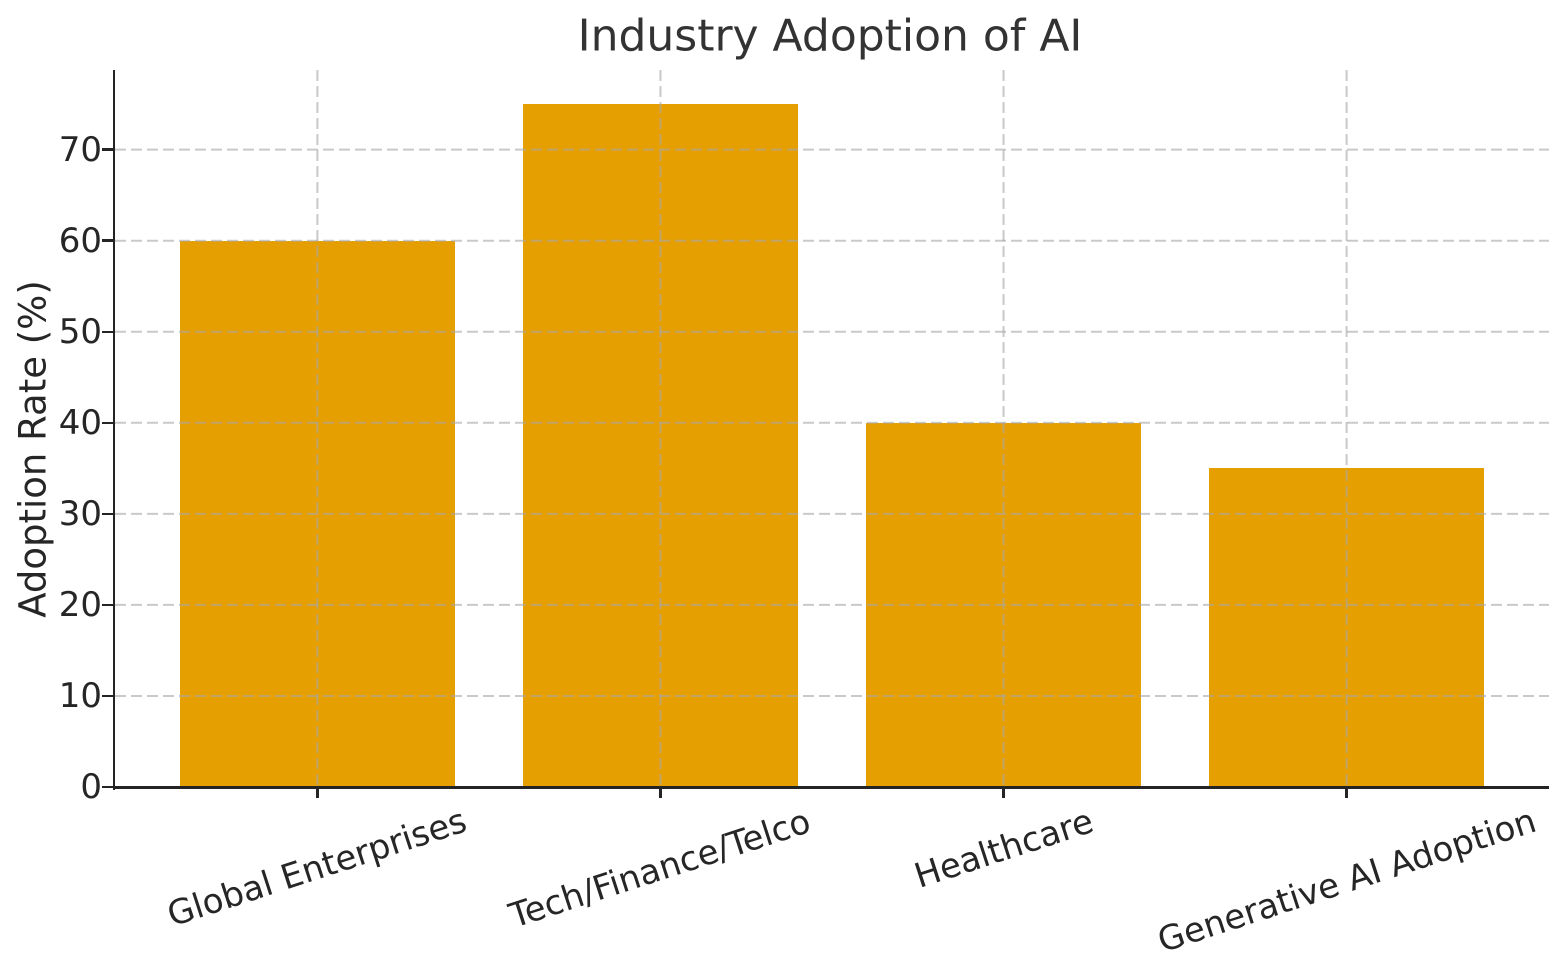  Describe the element at coordinates (830, 787) in the screenshot. I see `bottom-spine` at that location.